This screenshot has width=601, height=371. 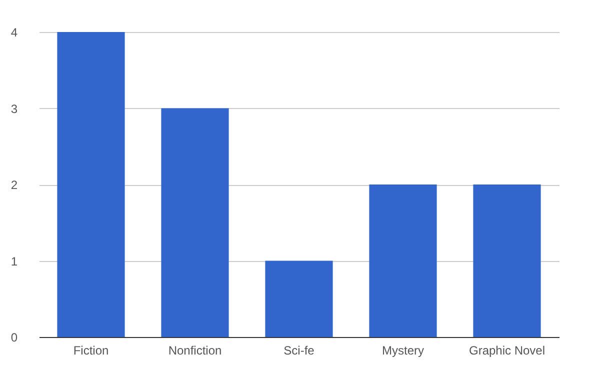 I want to click on y-tick-label: 4, so click(x=14, y=33).